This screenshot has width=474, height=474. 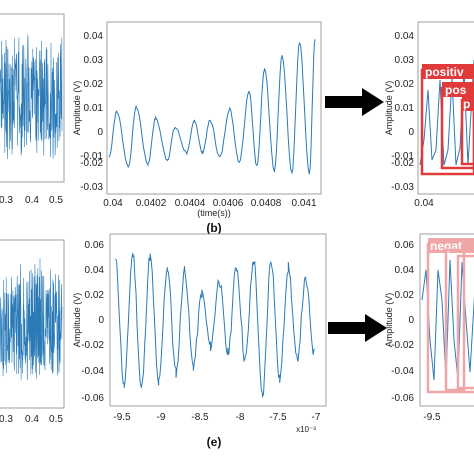 I want to click on panel-b-ytick-8: -0.03, so click(x=91, y=187).